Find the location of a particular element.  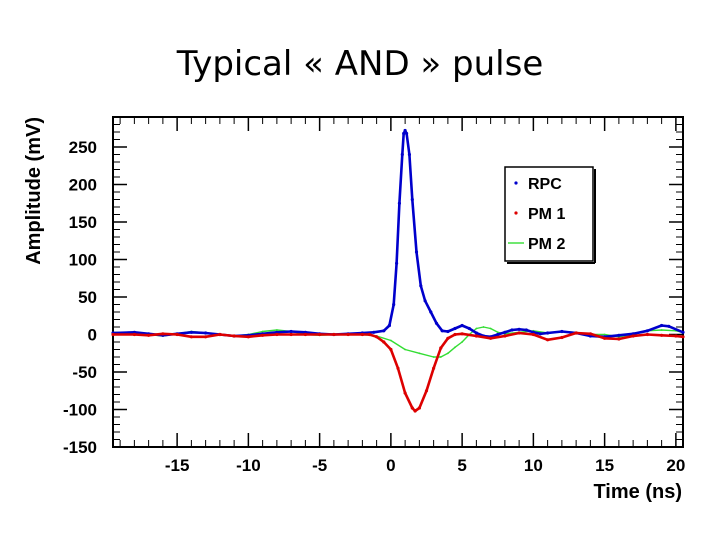

y-tick-label: -100 is located at coordinates (80, 410).